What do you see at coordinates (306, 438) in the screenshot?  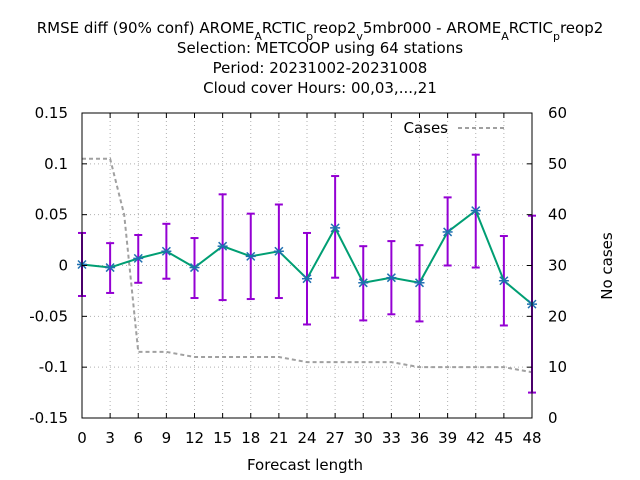 I see `x-tick-label: 24` at bounding box center [306, 438].